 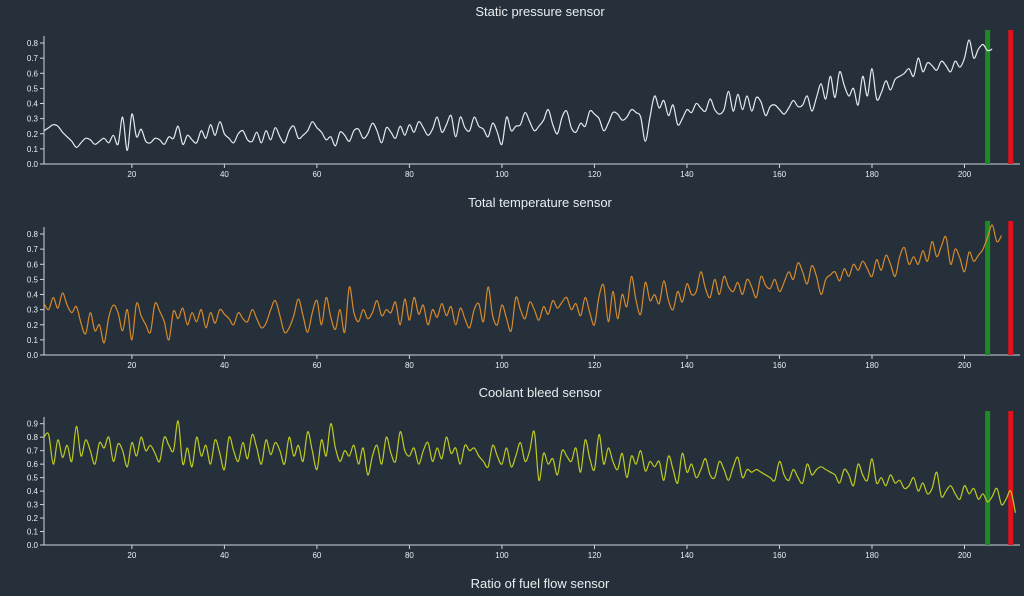 What do you see at coordinates (540, 202) in the screenshot?
I see `chart-title: Total temperature sensor` at bounding box center [540, 202].